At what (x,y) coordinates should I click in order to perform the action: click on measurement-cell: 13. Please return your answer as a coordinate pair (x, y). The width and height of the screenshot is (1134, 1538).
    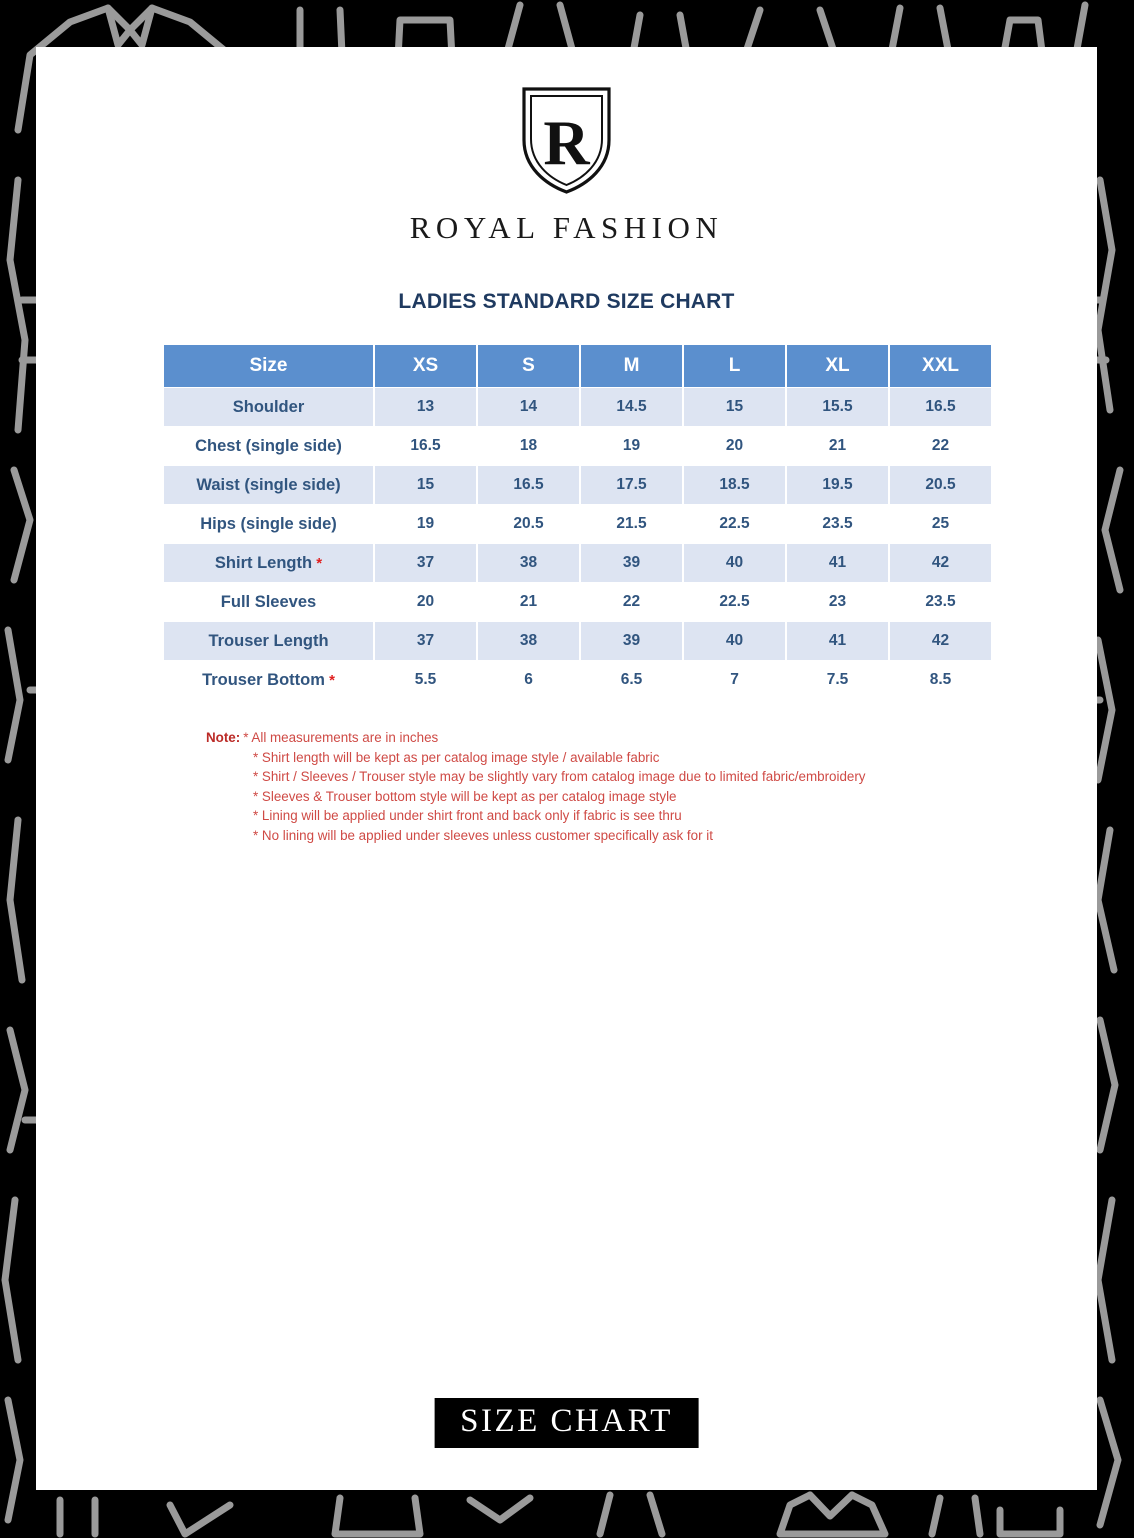
    Looking at the image, I should click on (425, 407).